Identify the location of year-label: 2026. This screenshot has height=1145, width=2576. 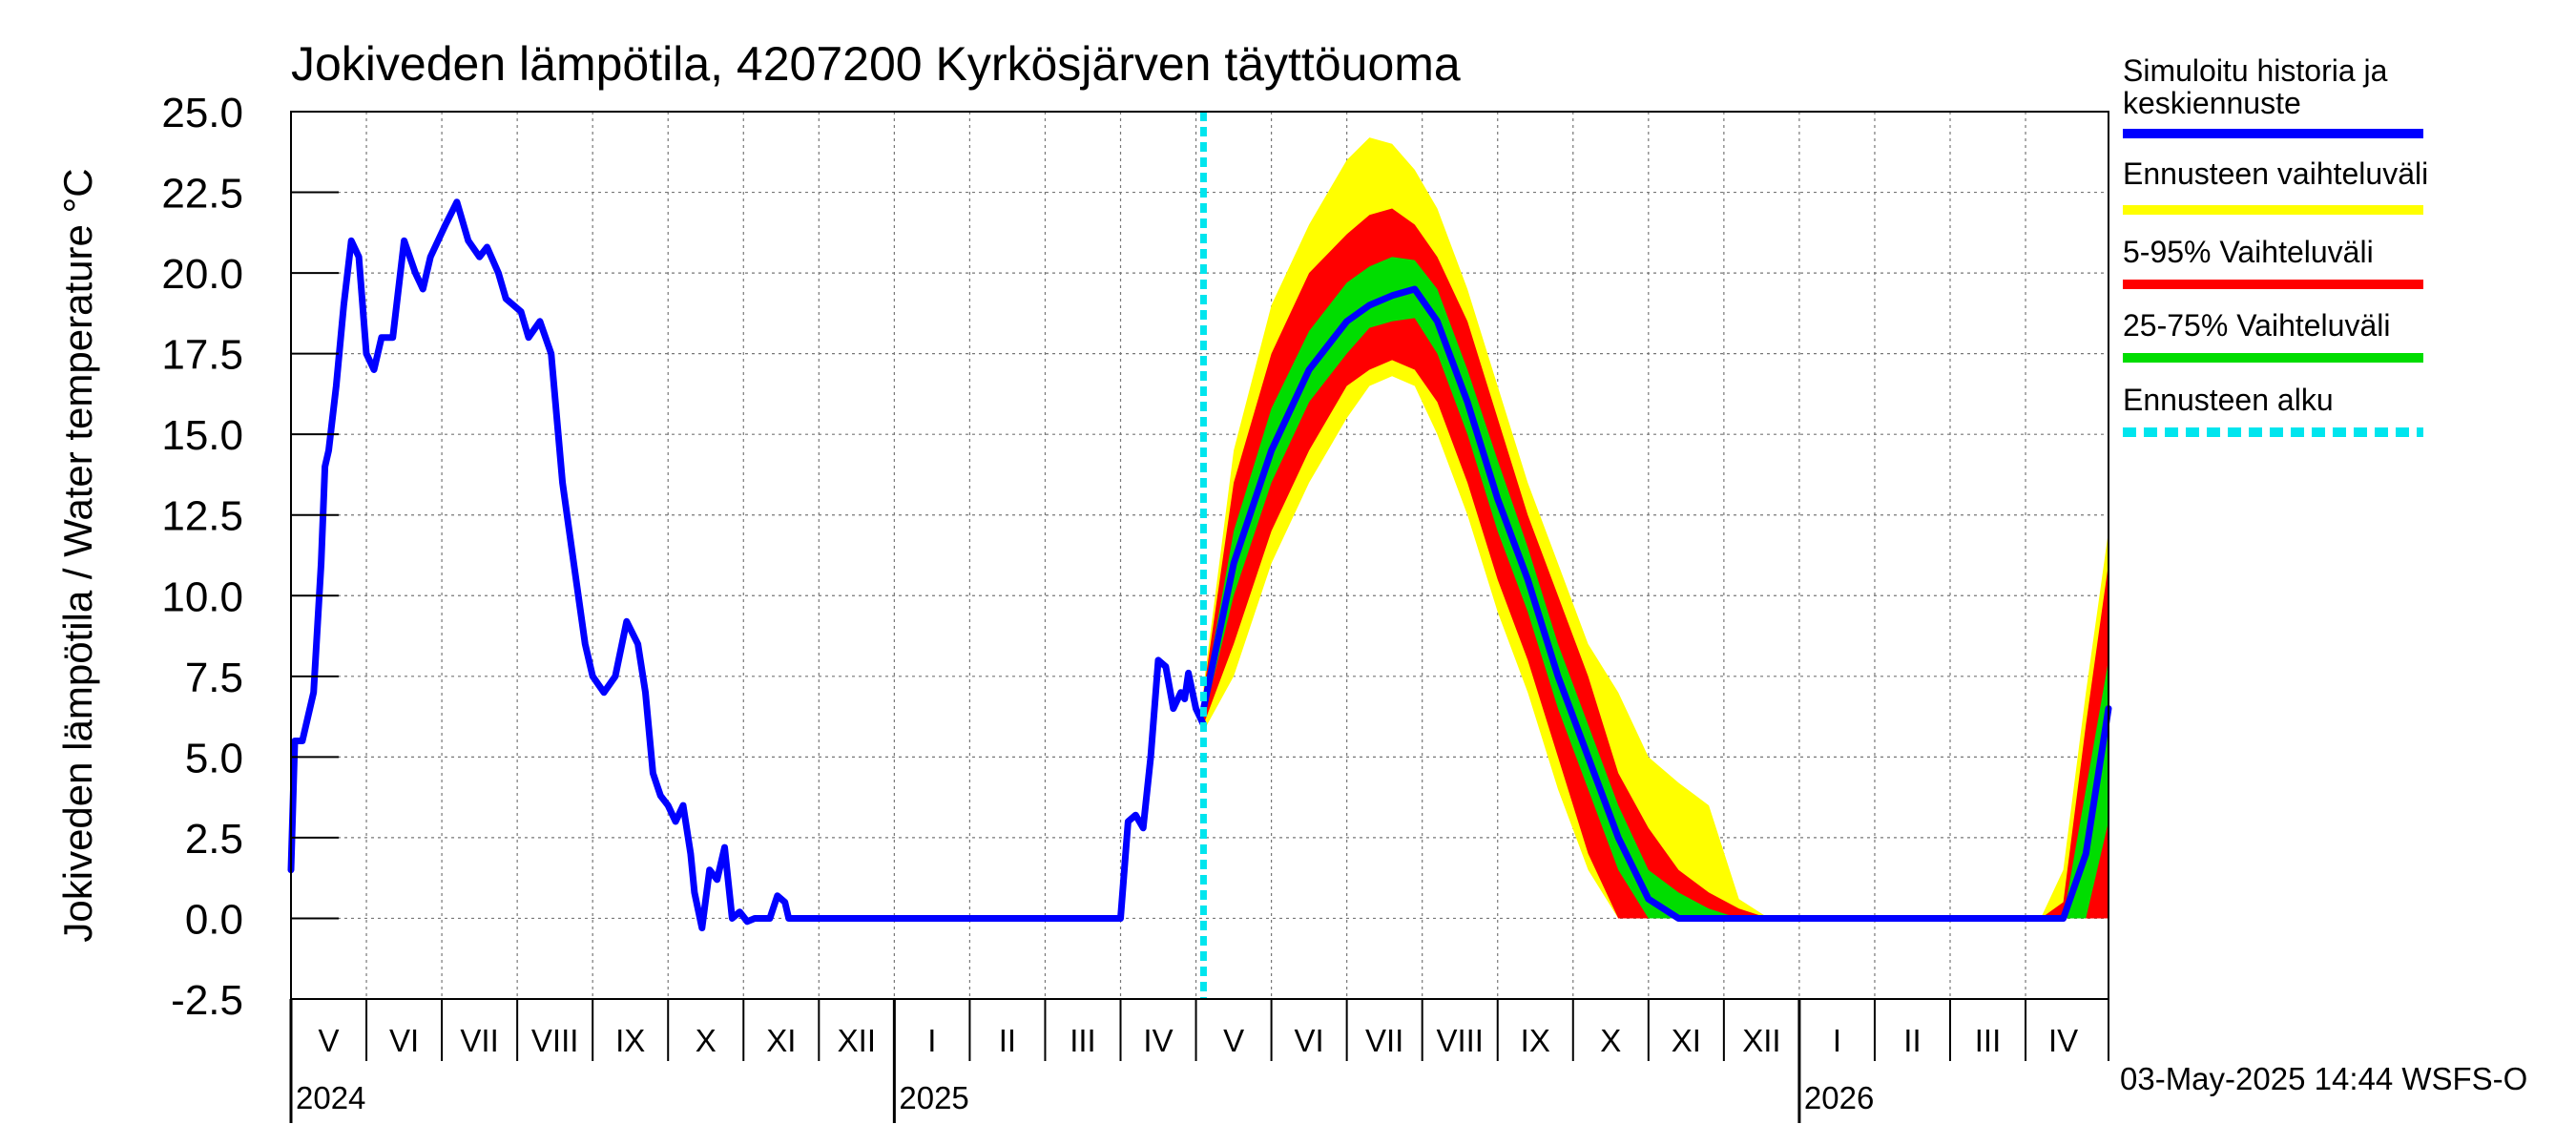
(1839, 1098).